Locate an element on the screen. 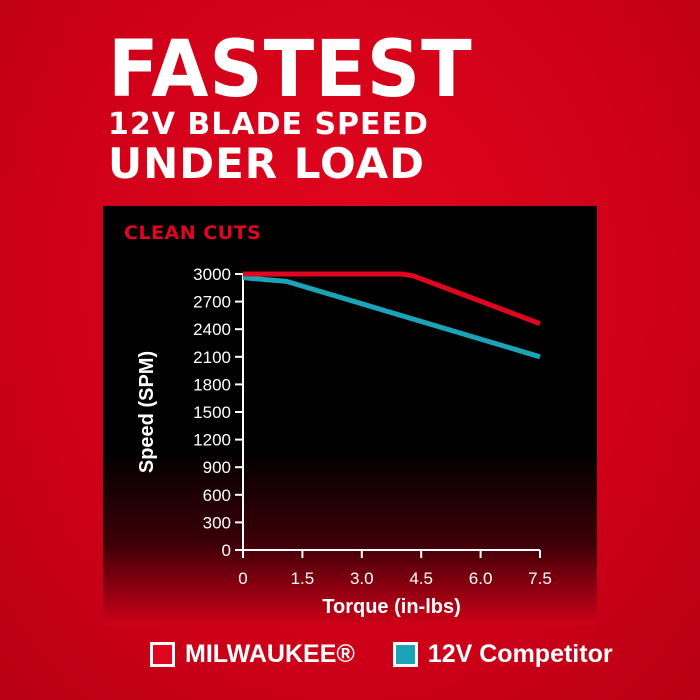 This screenshot has width=700, height=700. y-tick-label: 0 is located at coordinates (226, 550).